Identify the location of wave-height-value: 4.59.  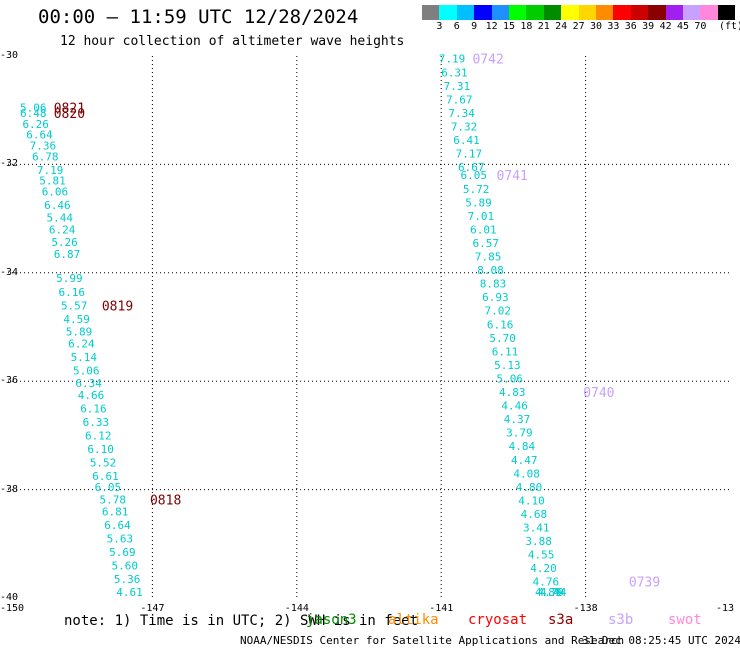
(76, 319).